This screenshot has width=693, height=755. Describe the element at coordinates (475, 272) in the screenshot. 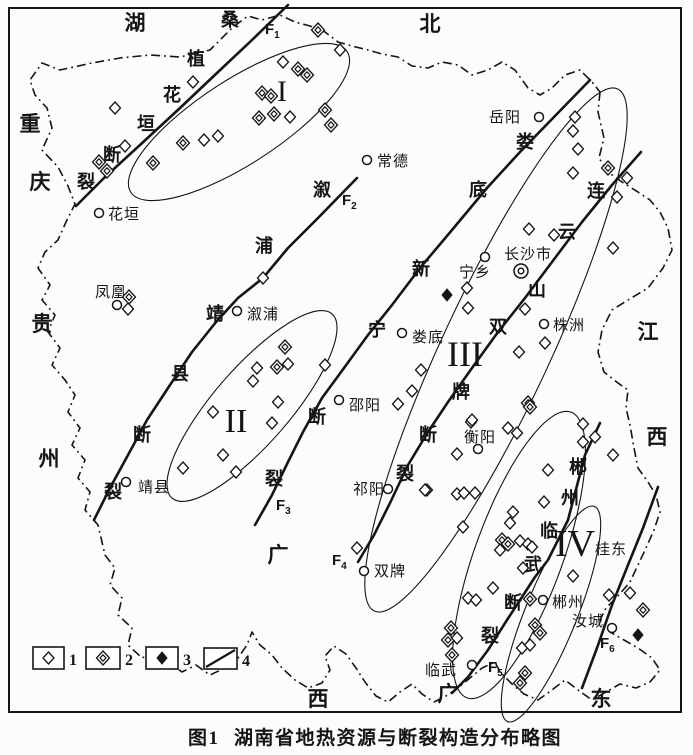

I see `town-label: 宁乡` at that location.